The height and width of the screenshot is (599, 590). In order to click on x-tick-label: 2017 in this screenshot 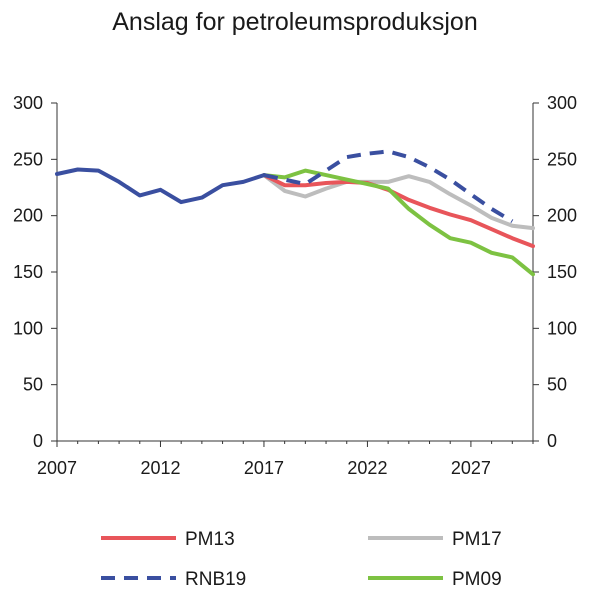, I will do `click(264, 468)`.